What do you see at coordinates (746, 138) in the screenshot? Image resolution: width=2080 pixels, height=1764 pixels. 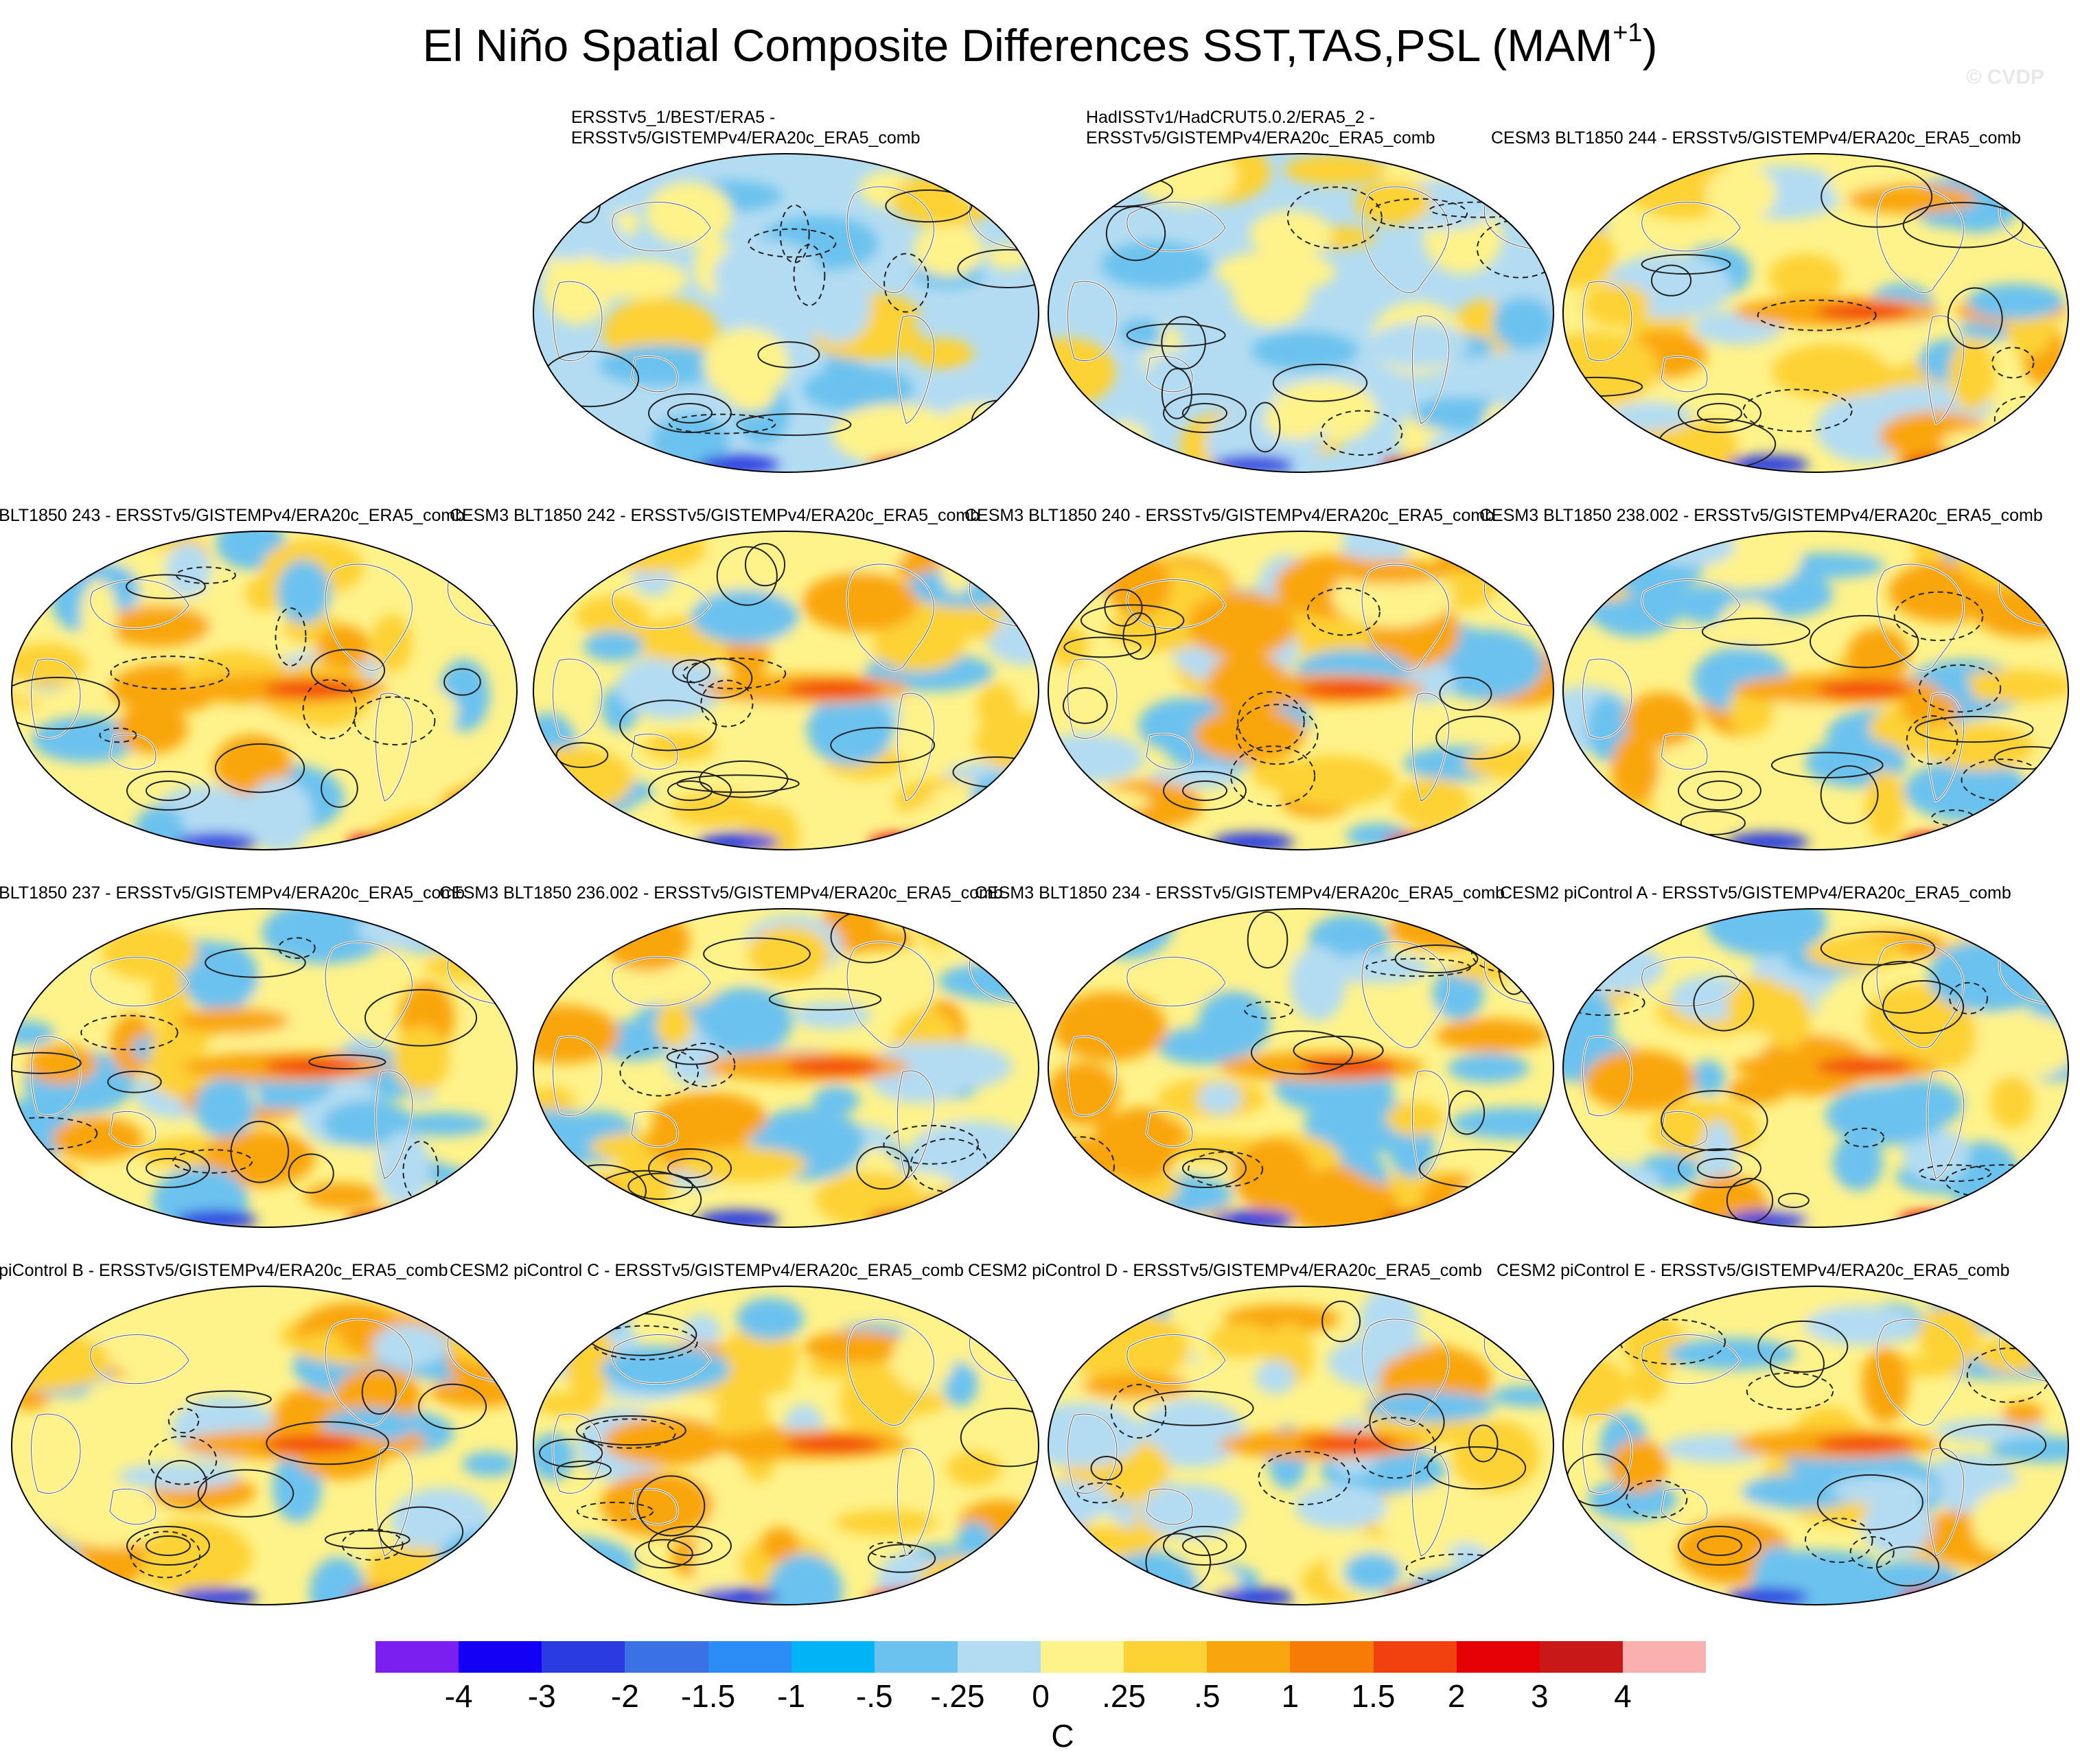 I see `panel-label-line2: ERSSTv5/GISTEMPv4/ERA20c_ERA5_comb` at bounding box center [746, 138].